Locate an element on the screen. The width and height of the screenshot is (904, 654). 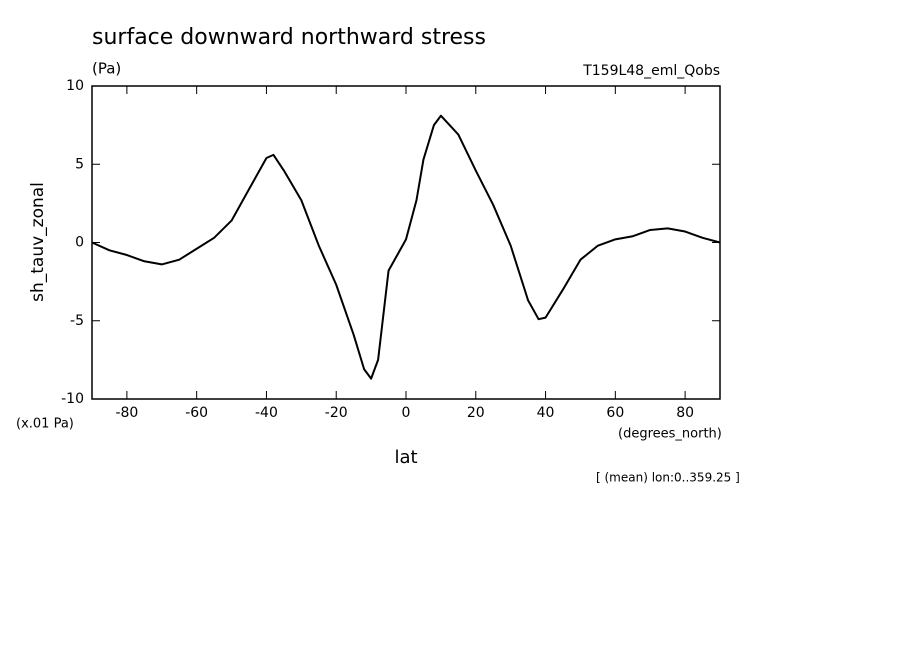
y-axis-label: sh_tauv_zonal is located at coordinates (38, 242).